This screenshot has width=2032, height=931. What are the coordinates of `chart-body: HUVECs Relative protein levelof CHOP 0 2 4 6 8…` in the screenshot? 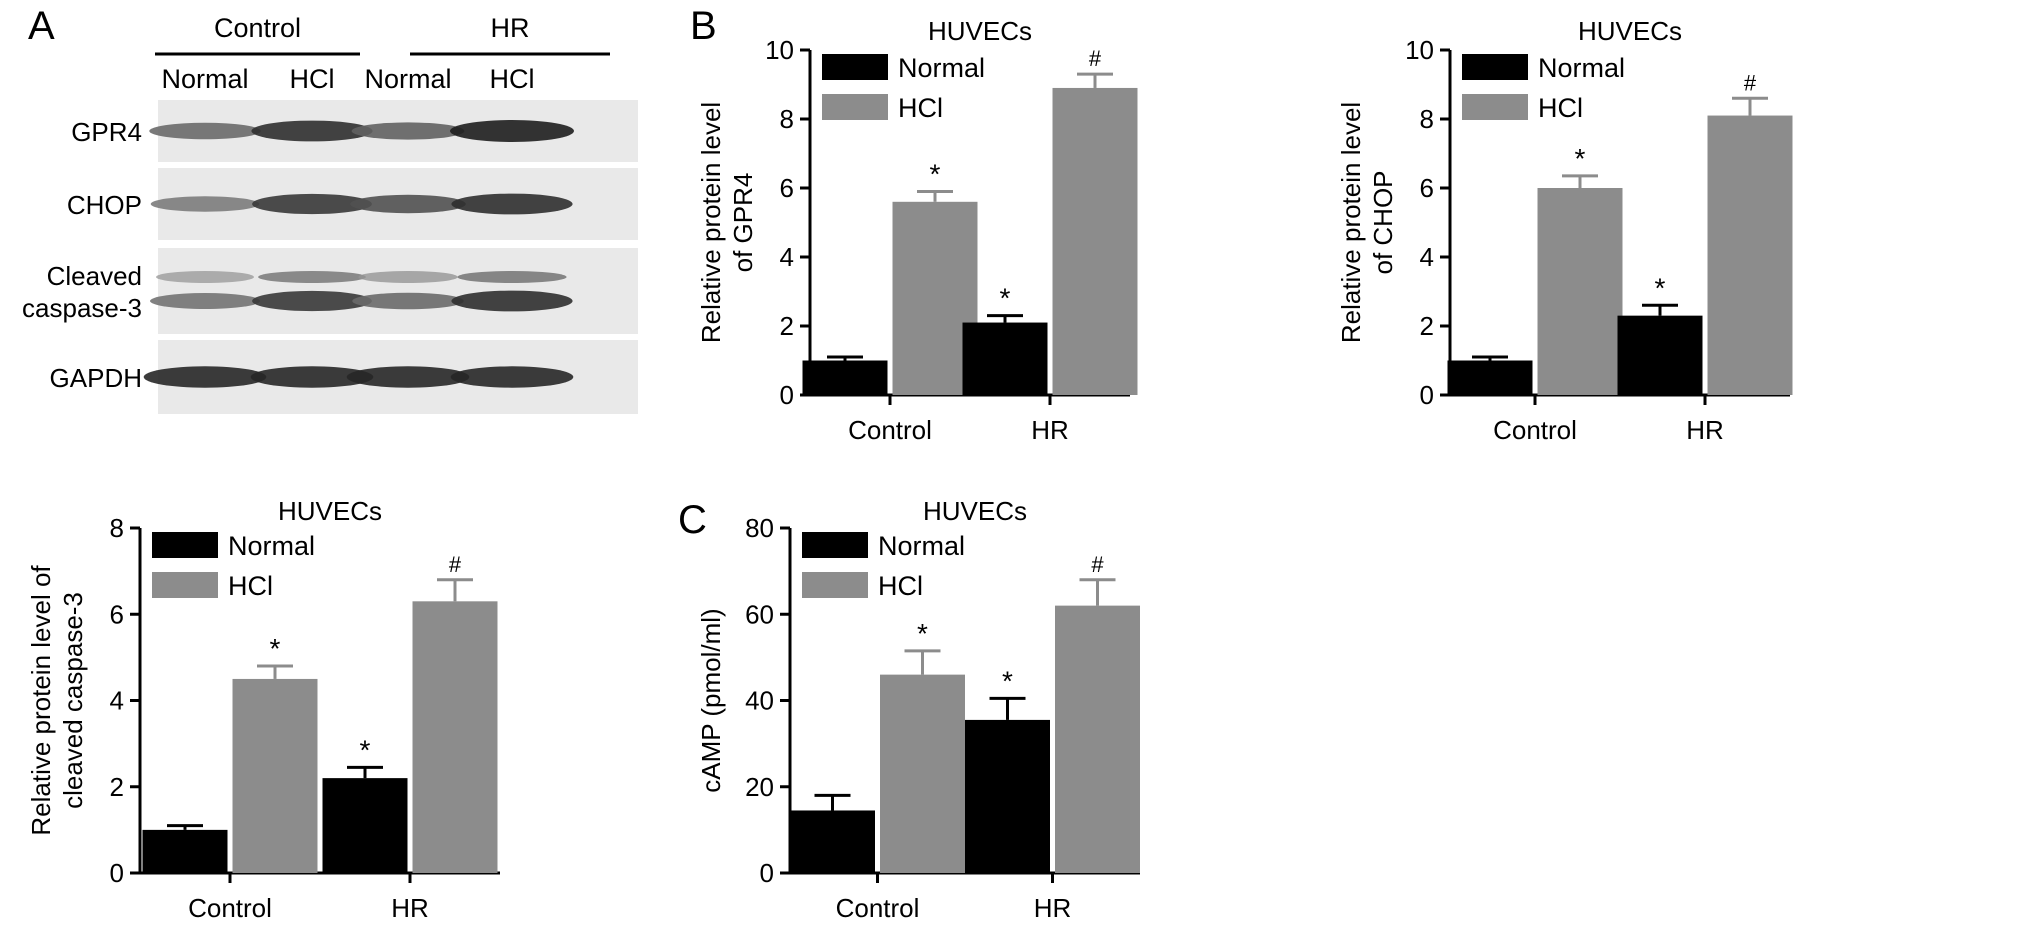 It's located at (1564, 230).